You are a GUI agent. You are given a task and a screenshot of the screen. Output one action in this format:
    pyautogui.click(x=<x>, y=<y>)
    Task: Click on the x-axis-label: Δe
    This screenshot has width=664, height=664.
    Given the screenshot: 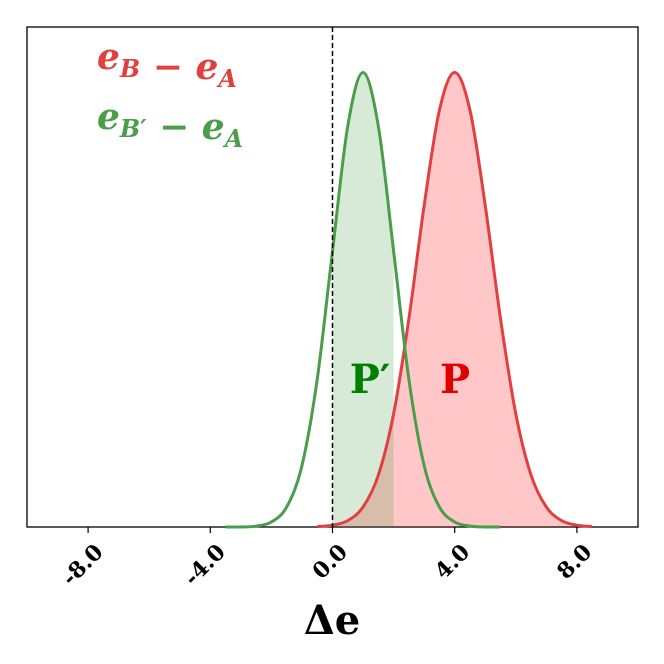 What is the action you would take?
    pyautogui.click(x=332, y=620)
    